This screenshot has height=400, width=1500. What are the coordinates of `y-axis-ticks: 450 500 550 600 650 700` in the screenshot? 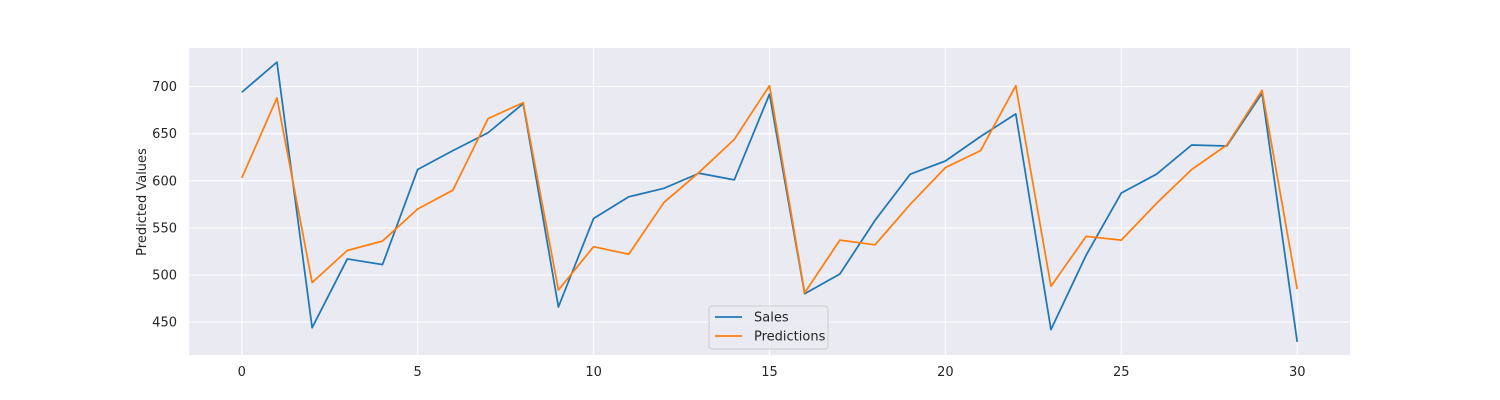 It's located at (164, 205).